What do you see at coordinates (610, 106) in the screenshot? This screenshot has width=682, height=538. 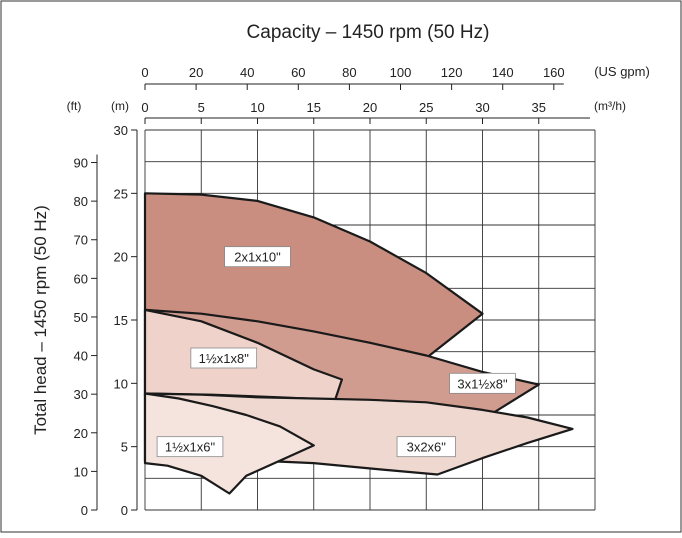 I see `x-primary-unit-label: (m³/h)` at bounding box center [610, 106].